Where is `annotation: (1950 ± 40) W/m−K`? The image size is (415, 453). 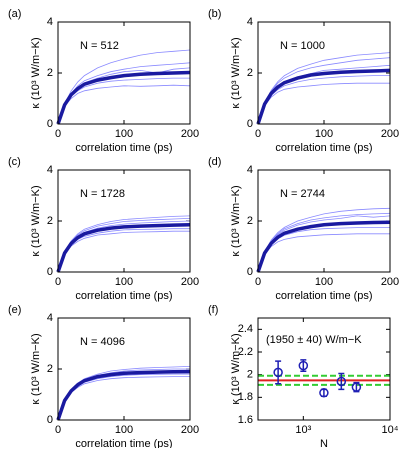
annotation: (1950 ± 40) W/m−K is located at coordinates (314, 340).